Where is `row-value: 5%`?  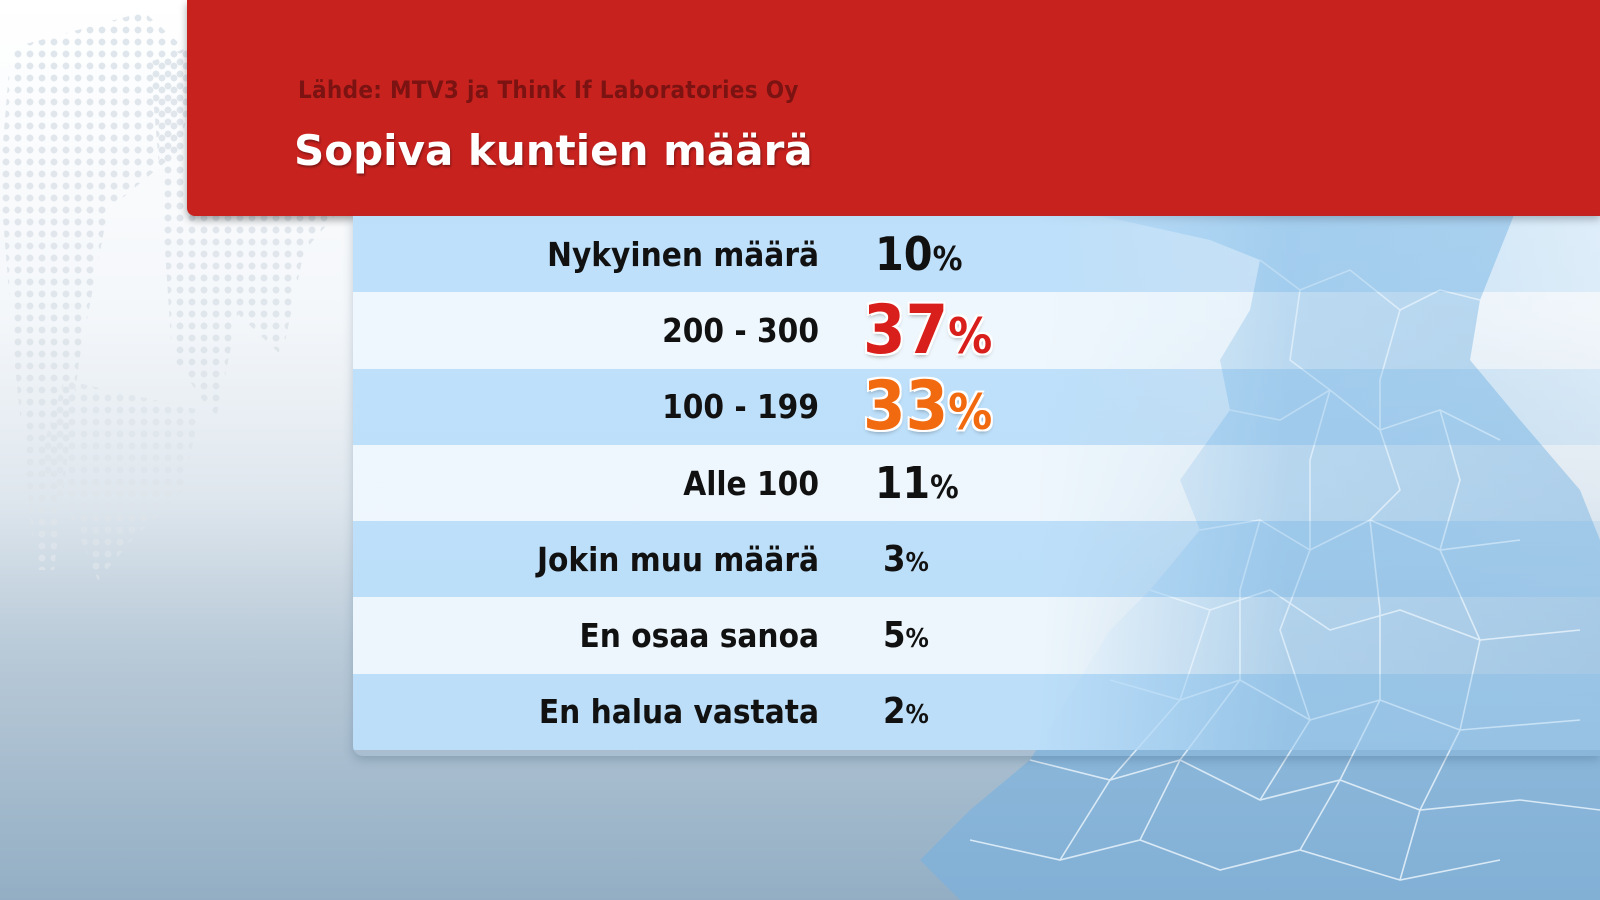 row-value: 5% is located at coordinates (906, 635).